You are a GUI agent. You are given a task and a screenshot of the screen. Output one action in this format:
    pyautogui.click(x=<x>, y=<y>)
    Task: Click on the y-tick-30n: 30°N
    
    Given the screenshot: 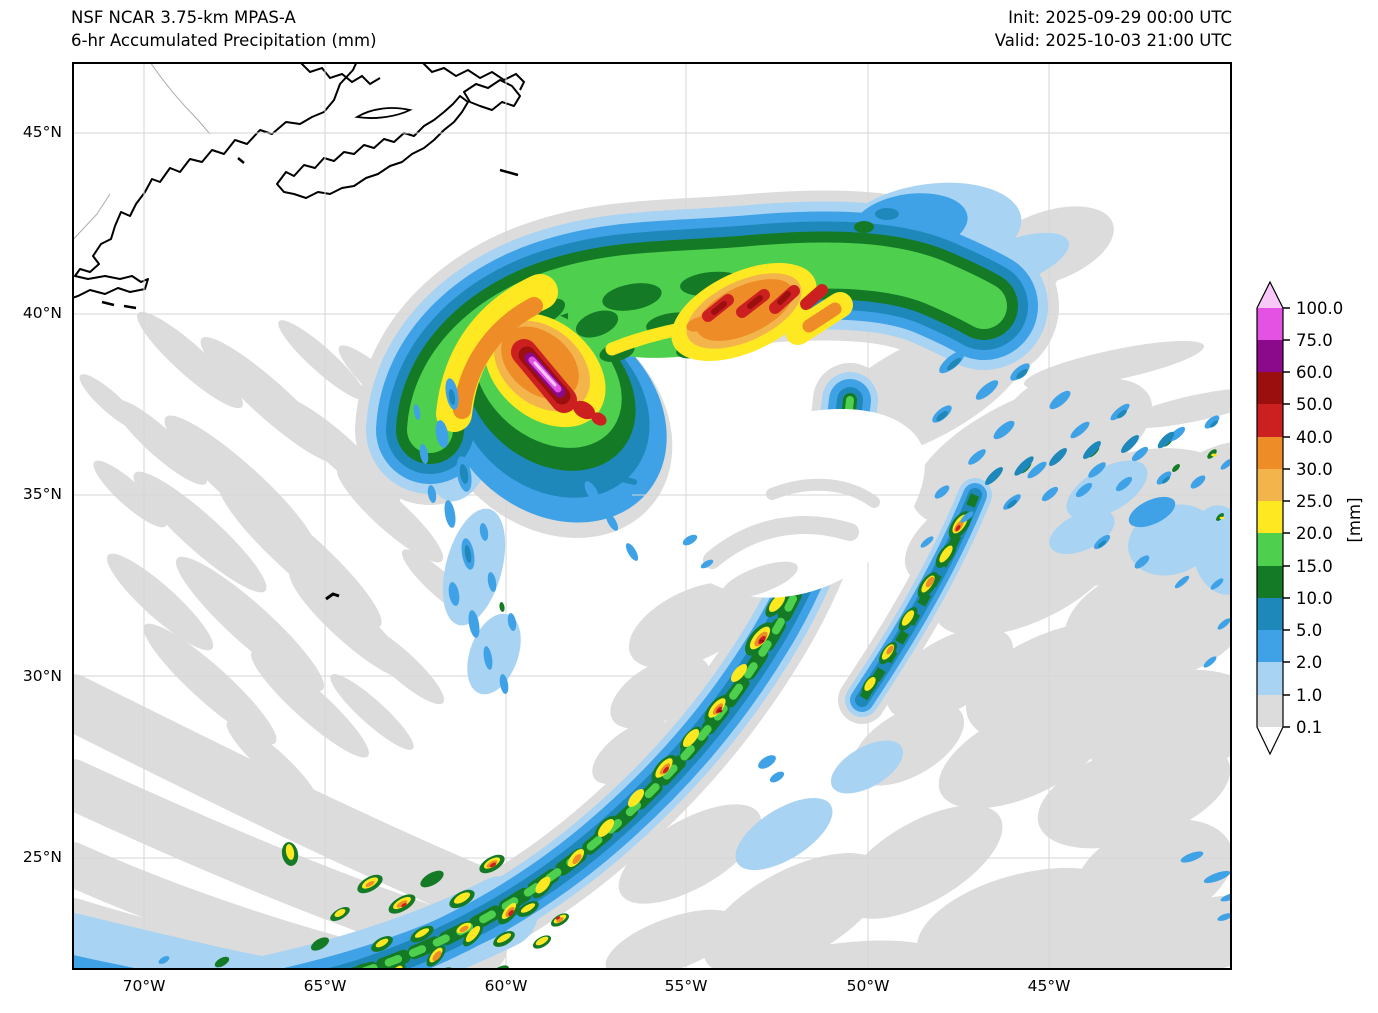 What is the action you would take?
    pyautogui.click(x=42, y=676)
    